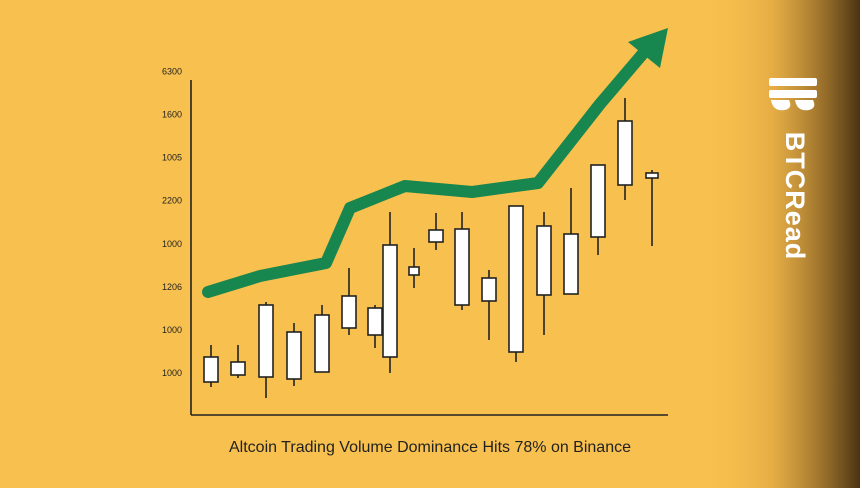 The height and width of the screenshot is (488, 860). Describe the element at coordinates (795, 196) in the screenshot. I see `brand-name: BTCRead` at that location.